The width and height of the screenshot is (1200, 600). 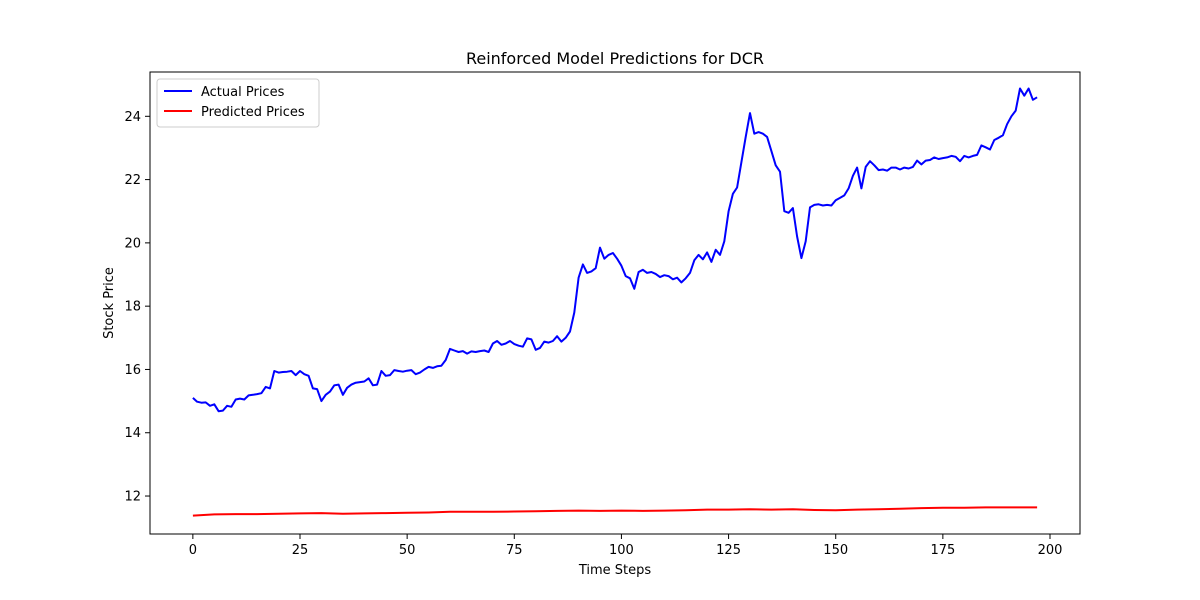 What do you see at coordinates (615, 570) in the screenshot?
I see `x-axis-title: Time Steps` at bounding box center [615, 570].